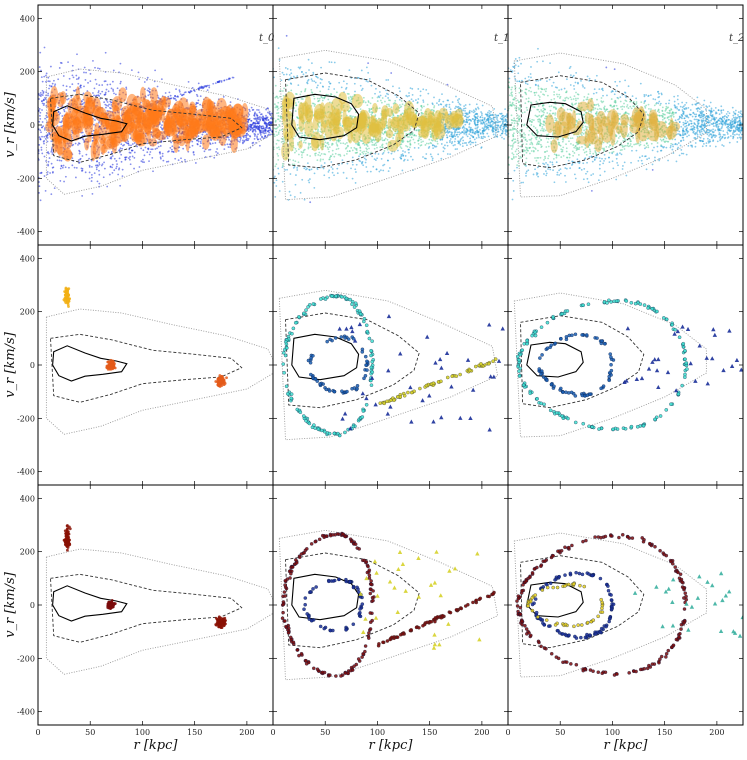 This screenshot has height=760, width=747. Describe the element at coordinates (372, 126) in the screenshot. I see `warm-cloud` at that location.